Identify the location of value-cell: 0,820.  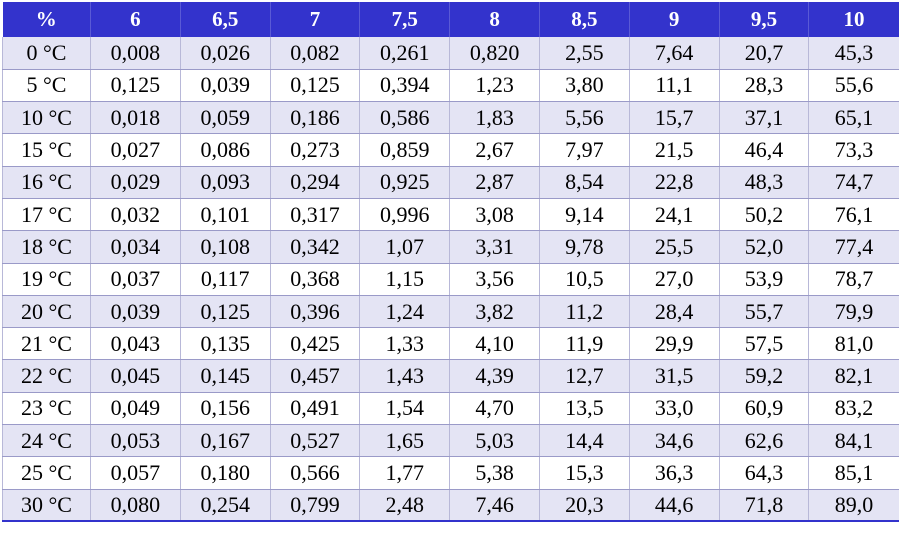
(494, 53).